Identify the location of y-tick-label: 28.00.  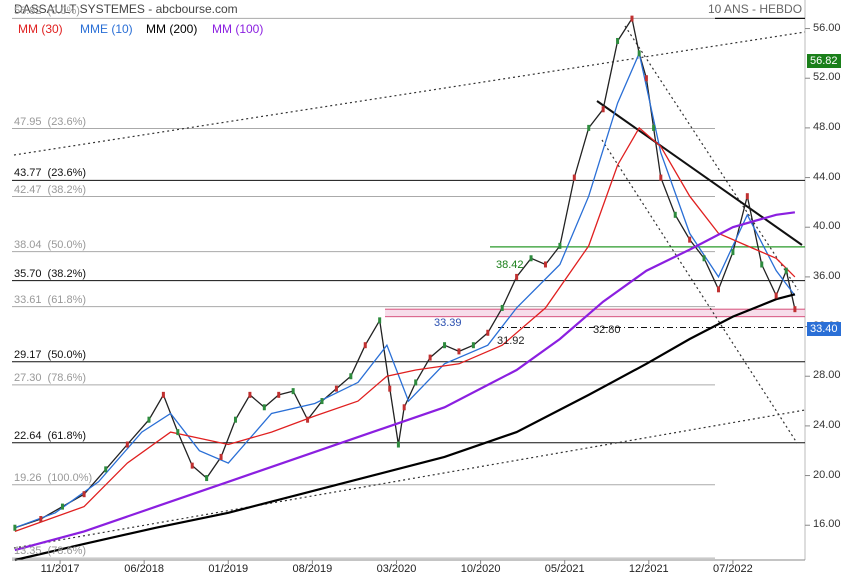
(827, 375).